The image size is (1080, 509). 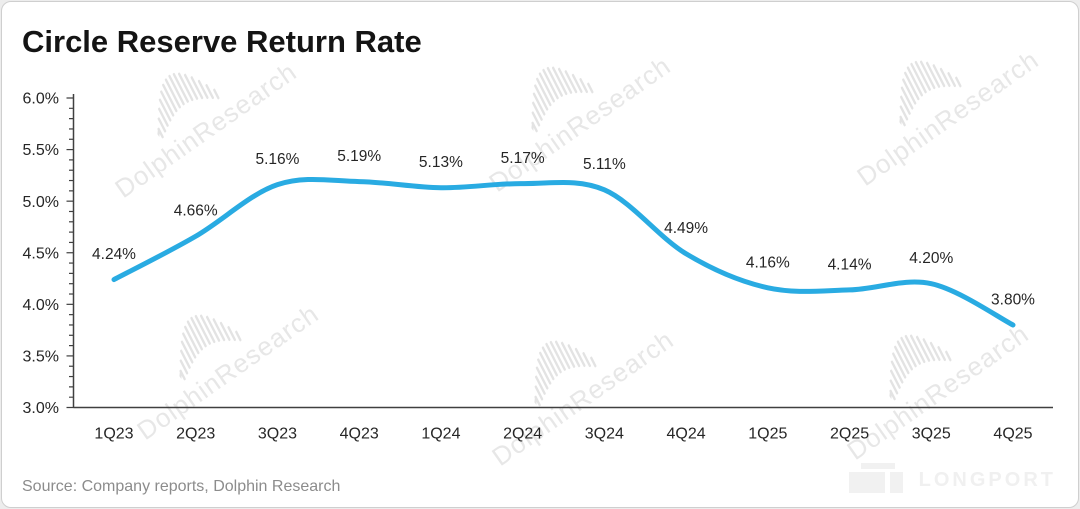 What do you see at coordinates (359, 434) in the screenshot?
I see `x-tick-label: 4Q23` at bounding box center [359, 434].